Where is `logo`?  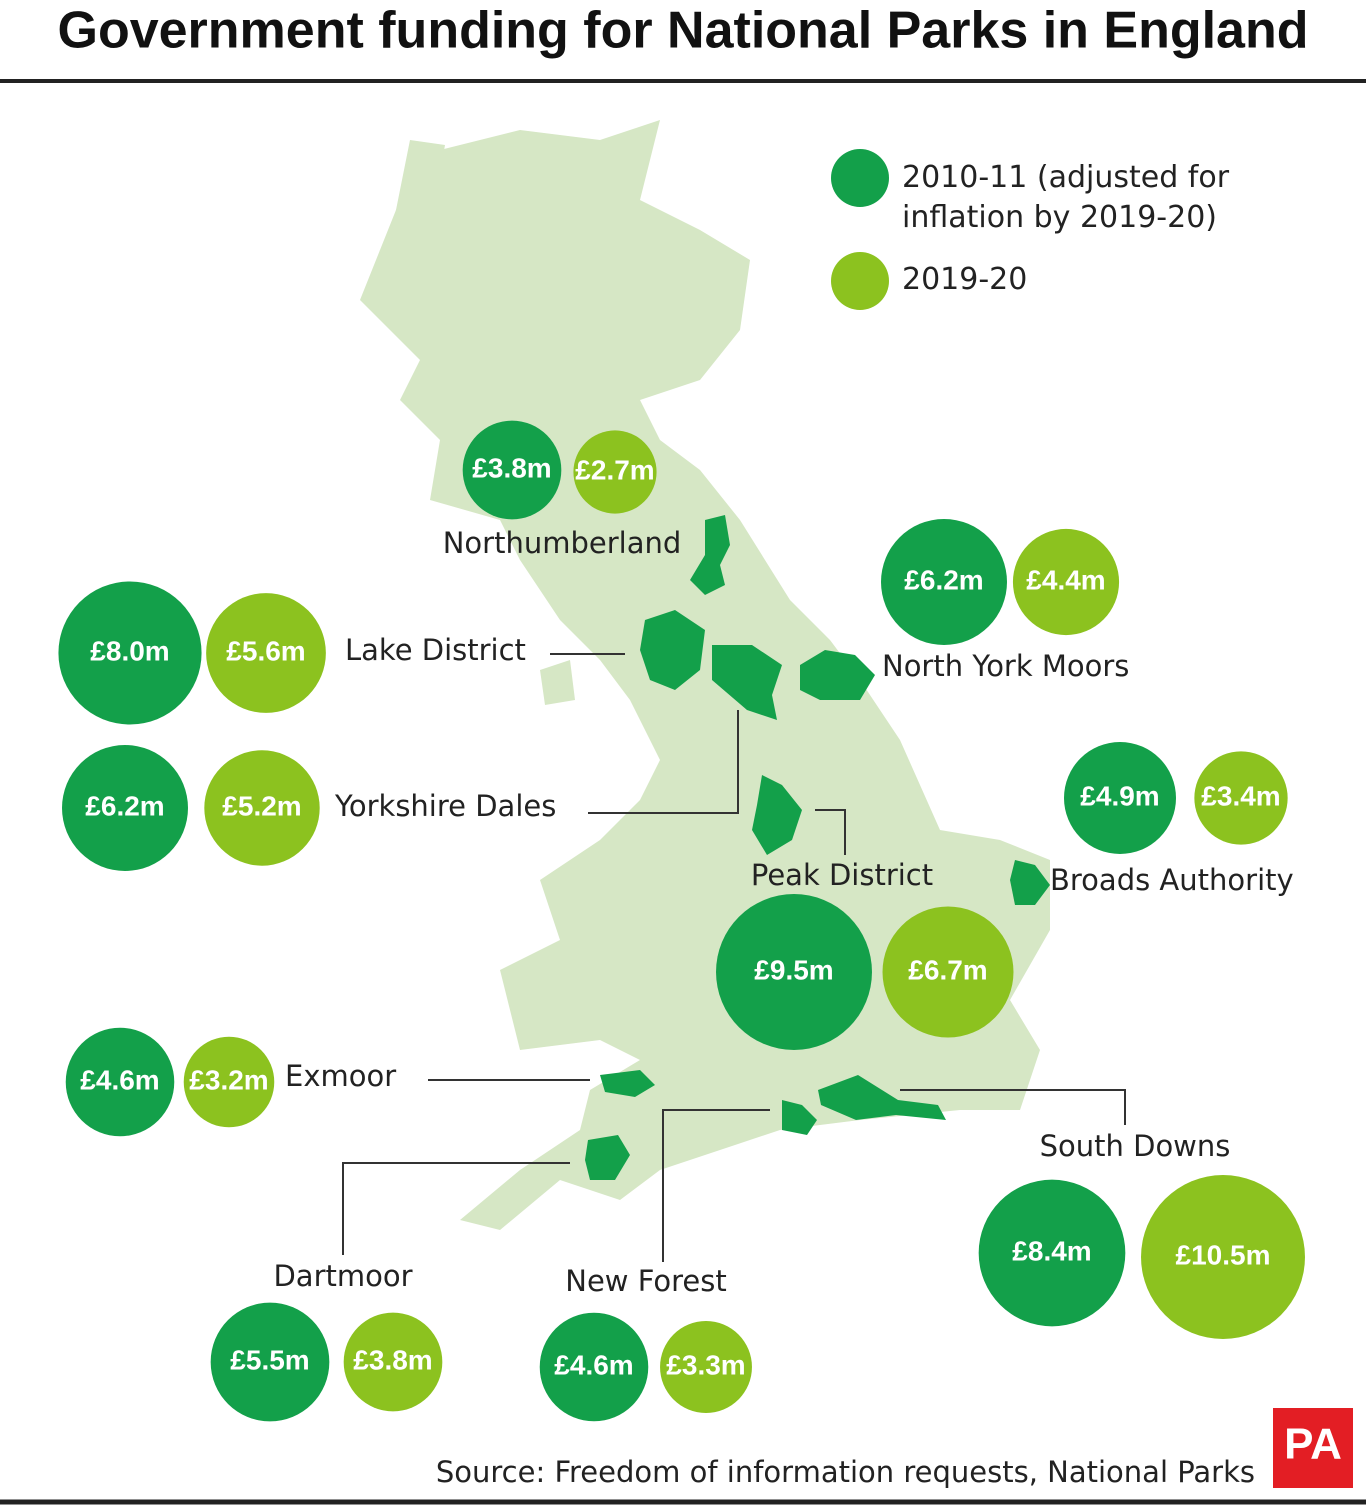 logo is located at coordinates (1313, 1448).